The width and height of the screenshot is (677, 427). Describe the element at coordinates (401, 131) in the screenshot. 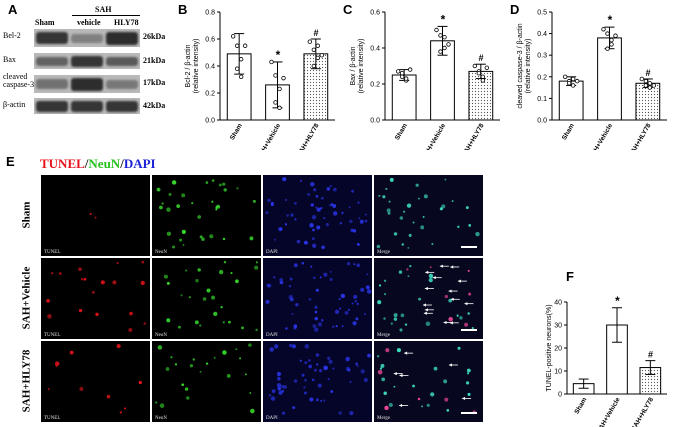

I see `x-category-label: Sham` at that location.